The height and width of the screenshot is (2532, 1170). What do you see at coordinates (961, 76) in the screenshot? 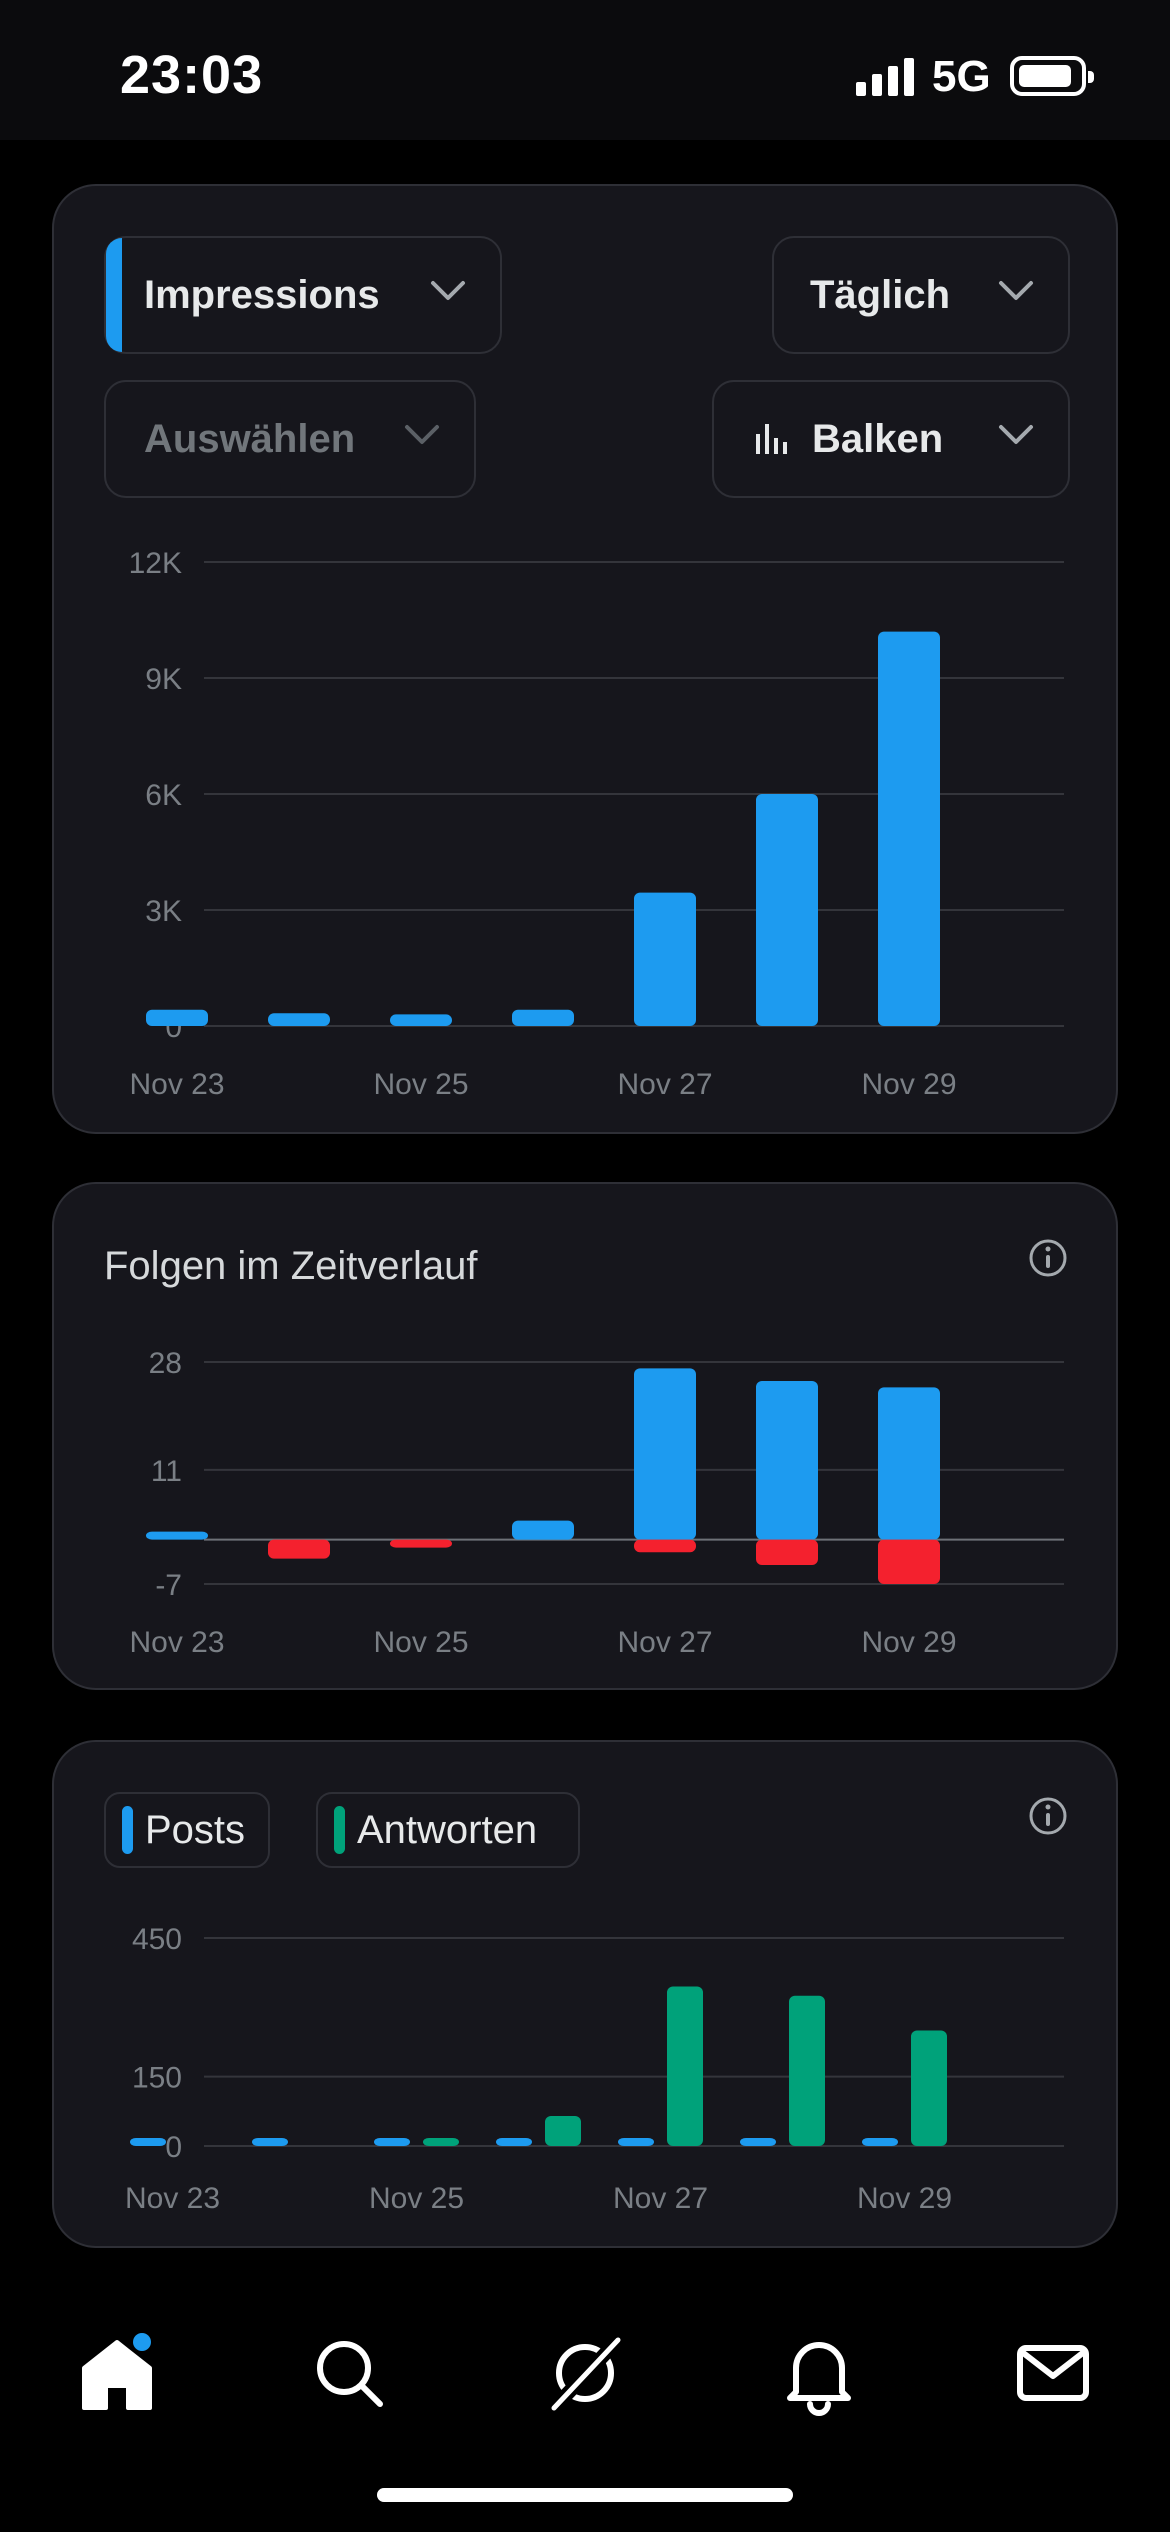
I see `network-type: 5G` at bounding box center [961, 76].